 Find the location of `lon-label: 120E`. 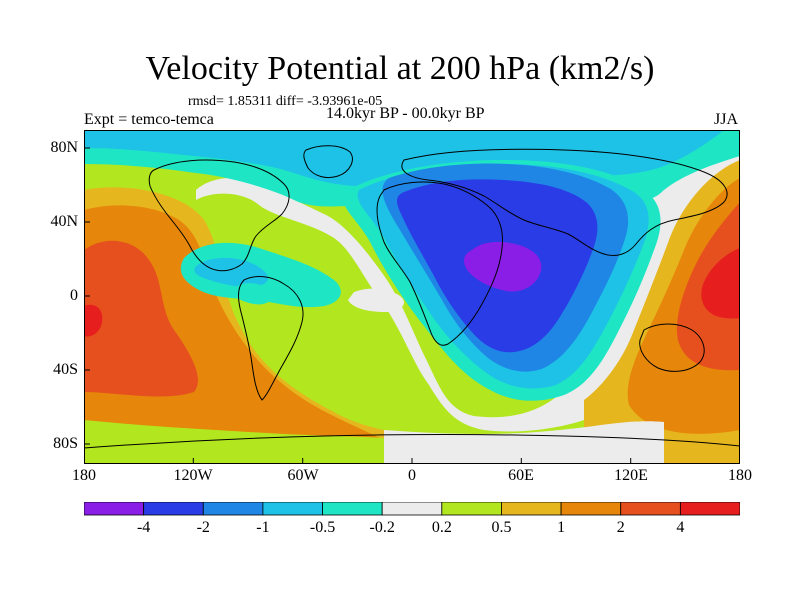

lon-label: 120E is located at coordinates (631, 475).